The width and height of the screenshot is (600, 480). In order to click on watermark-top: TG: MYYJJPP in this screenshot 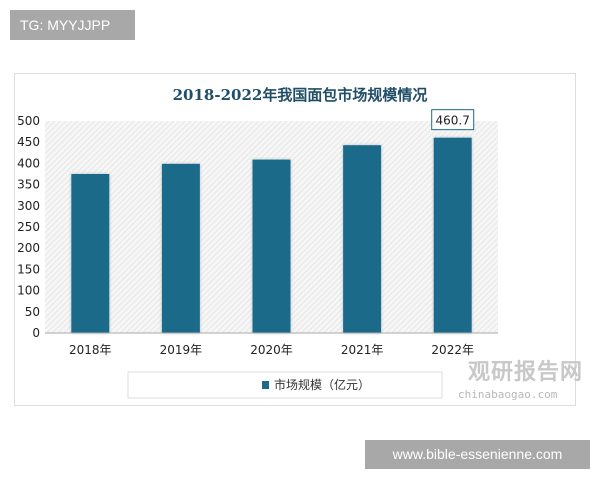, I will do `click(72, 25)`.